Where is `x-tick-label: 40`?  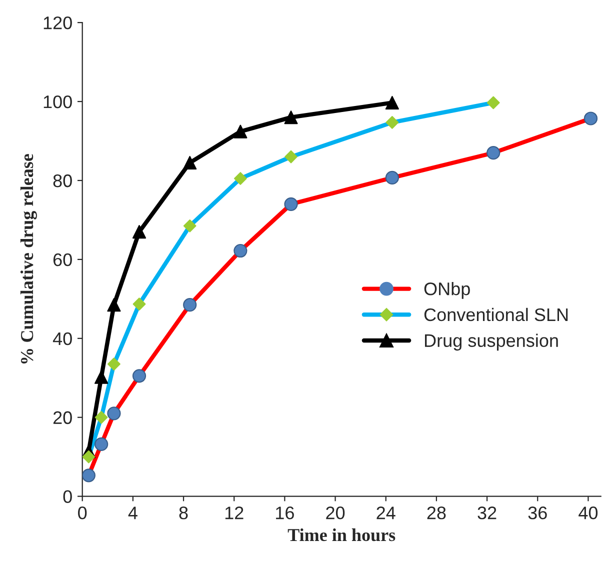
x-tick-label: 40 is located at coordinates (588, 513).